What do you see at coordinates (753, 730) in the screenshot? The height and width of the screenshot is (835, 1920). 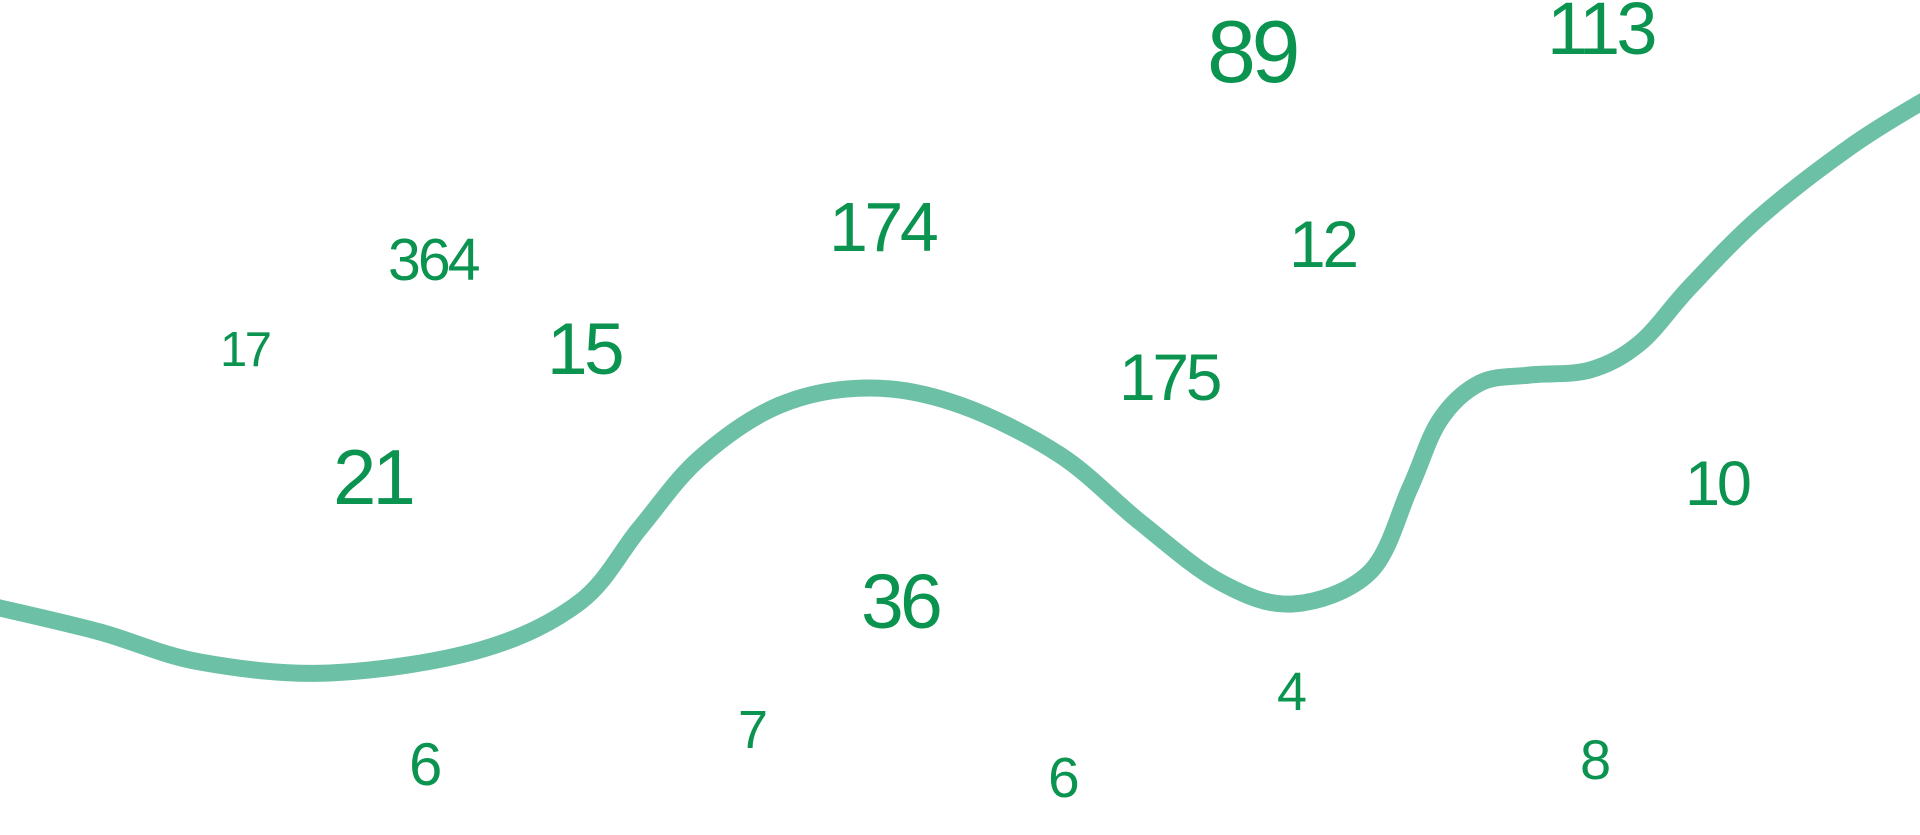 I see `number-label: 7` at bounding box center [753, 730].